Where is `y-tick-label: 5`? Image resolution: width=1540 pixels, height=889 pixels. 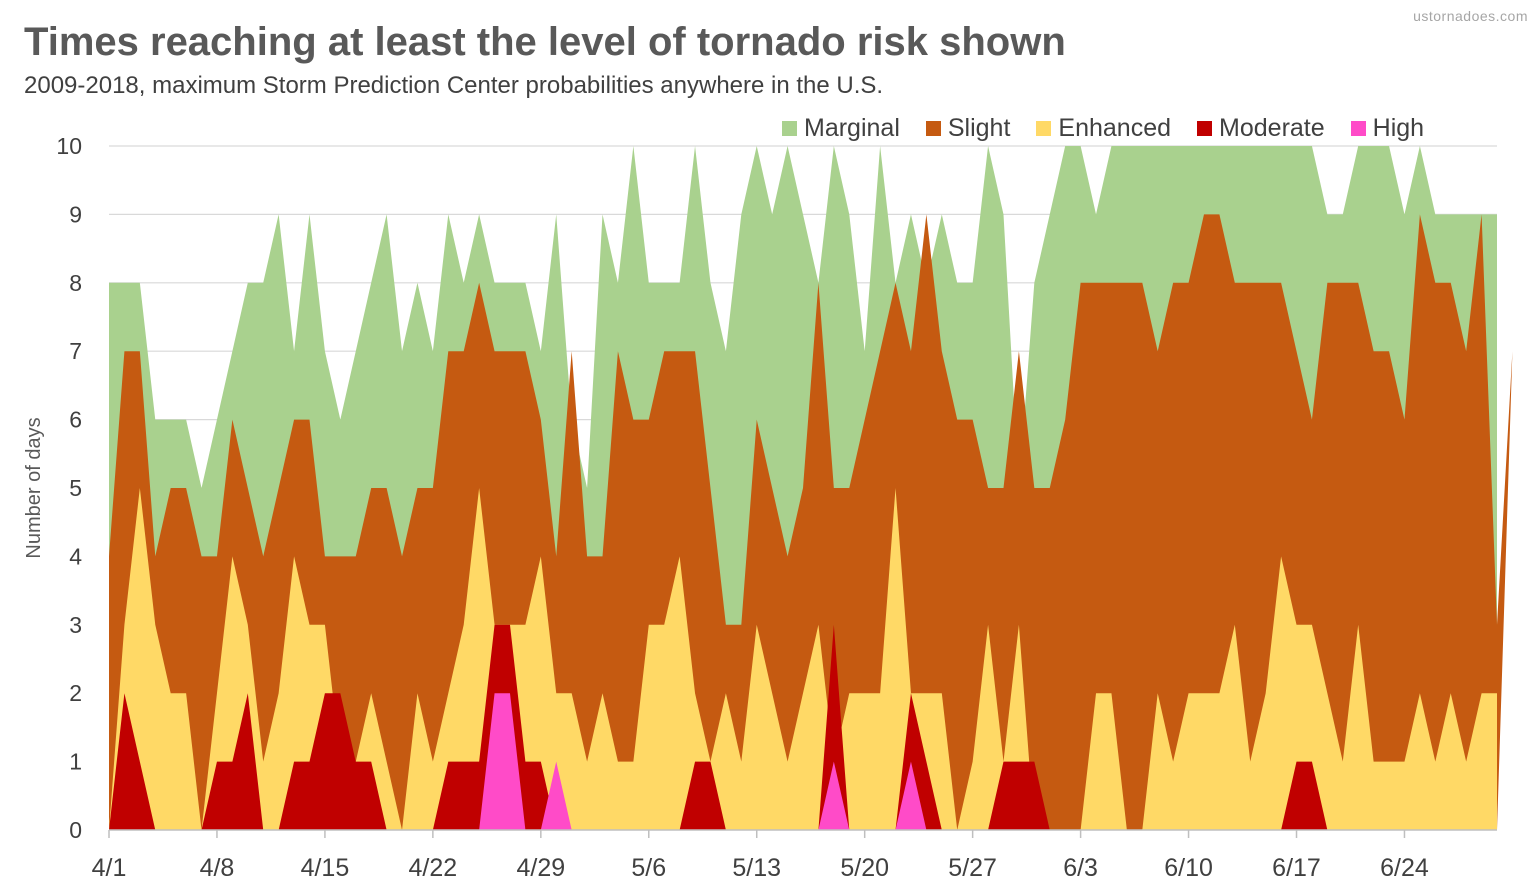 y-tick-label: 5 is located at coordinates (75, 488).